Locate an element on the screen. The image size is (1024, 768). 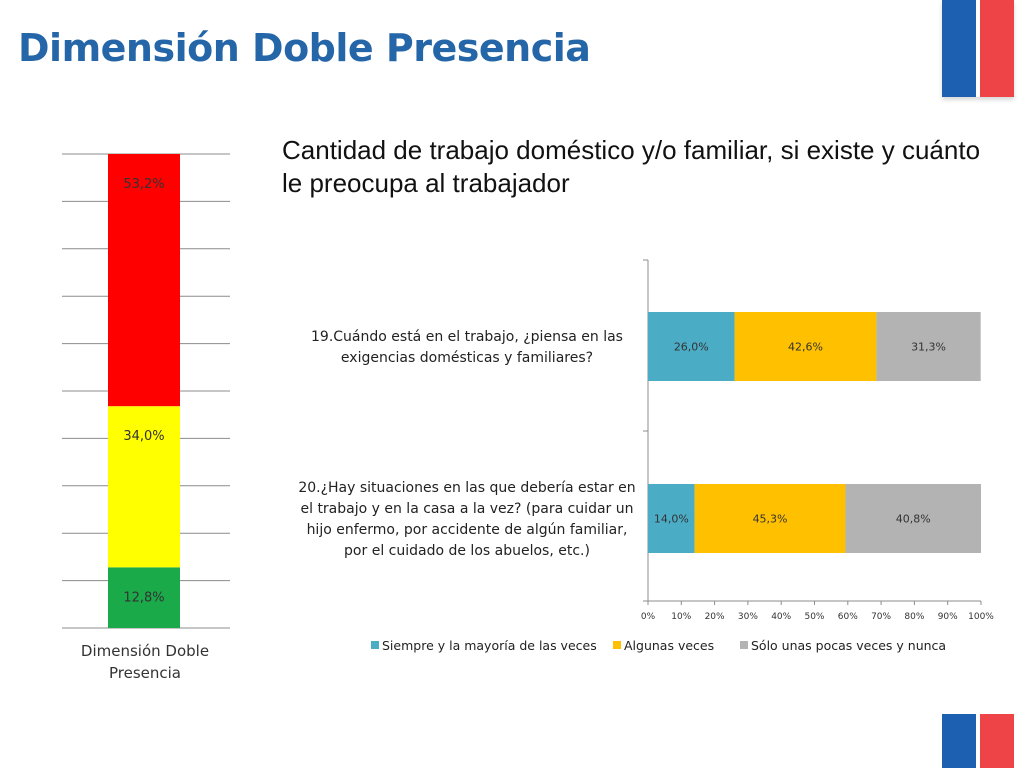
legend-label: Algunas veces is located at coordinates (669, 645).